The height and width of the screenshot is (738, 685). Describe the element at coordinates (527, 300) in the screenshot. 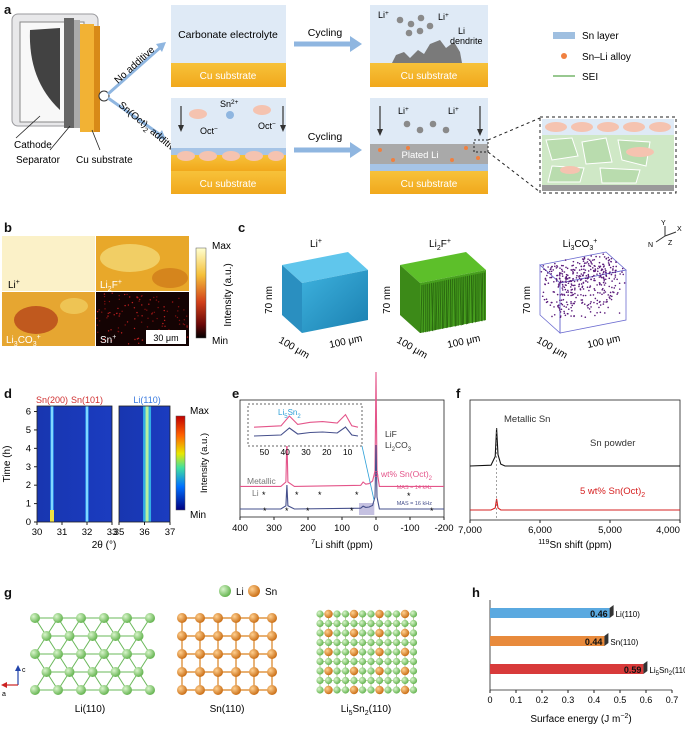

I see `depth-label-3: 70 nm` at that location.